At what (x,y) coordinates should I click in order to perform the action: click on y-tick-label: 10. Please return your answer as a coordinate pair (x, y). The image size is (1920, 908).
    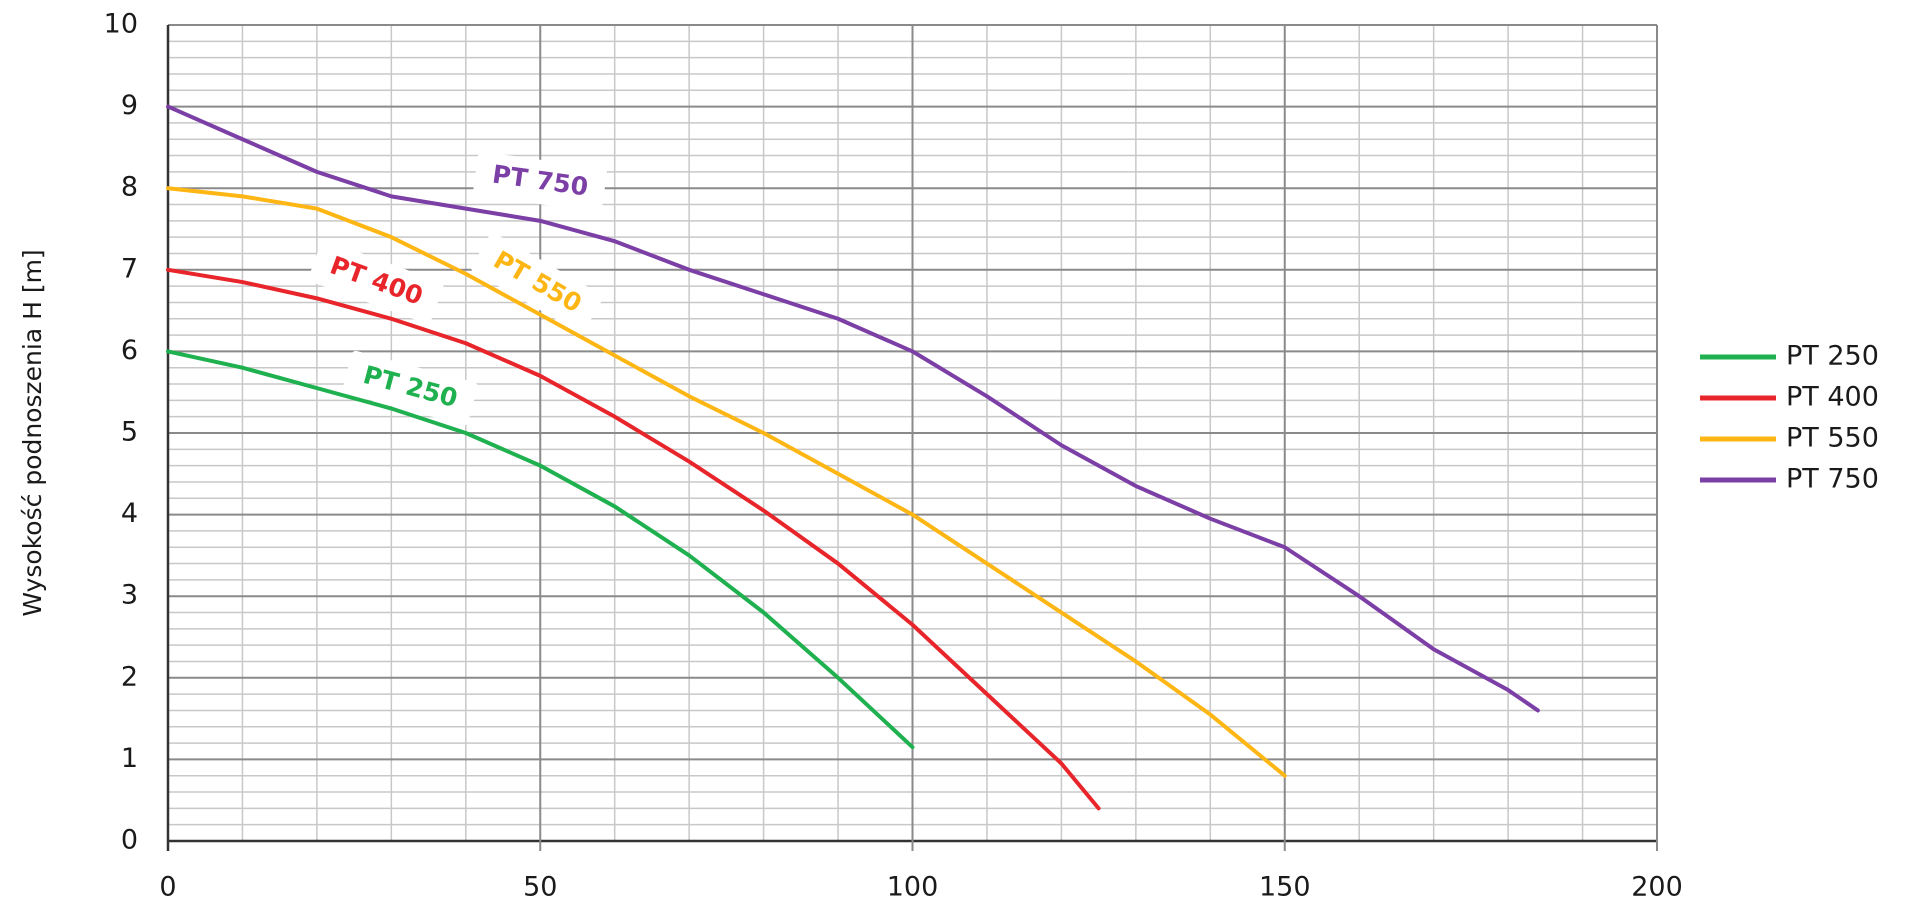
    Looking at the image, I should click on (121, 24).